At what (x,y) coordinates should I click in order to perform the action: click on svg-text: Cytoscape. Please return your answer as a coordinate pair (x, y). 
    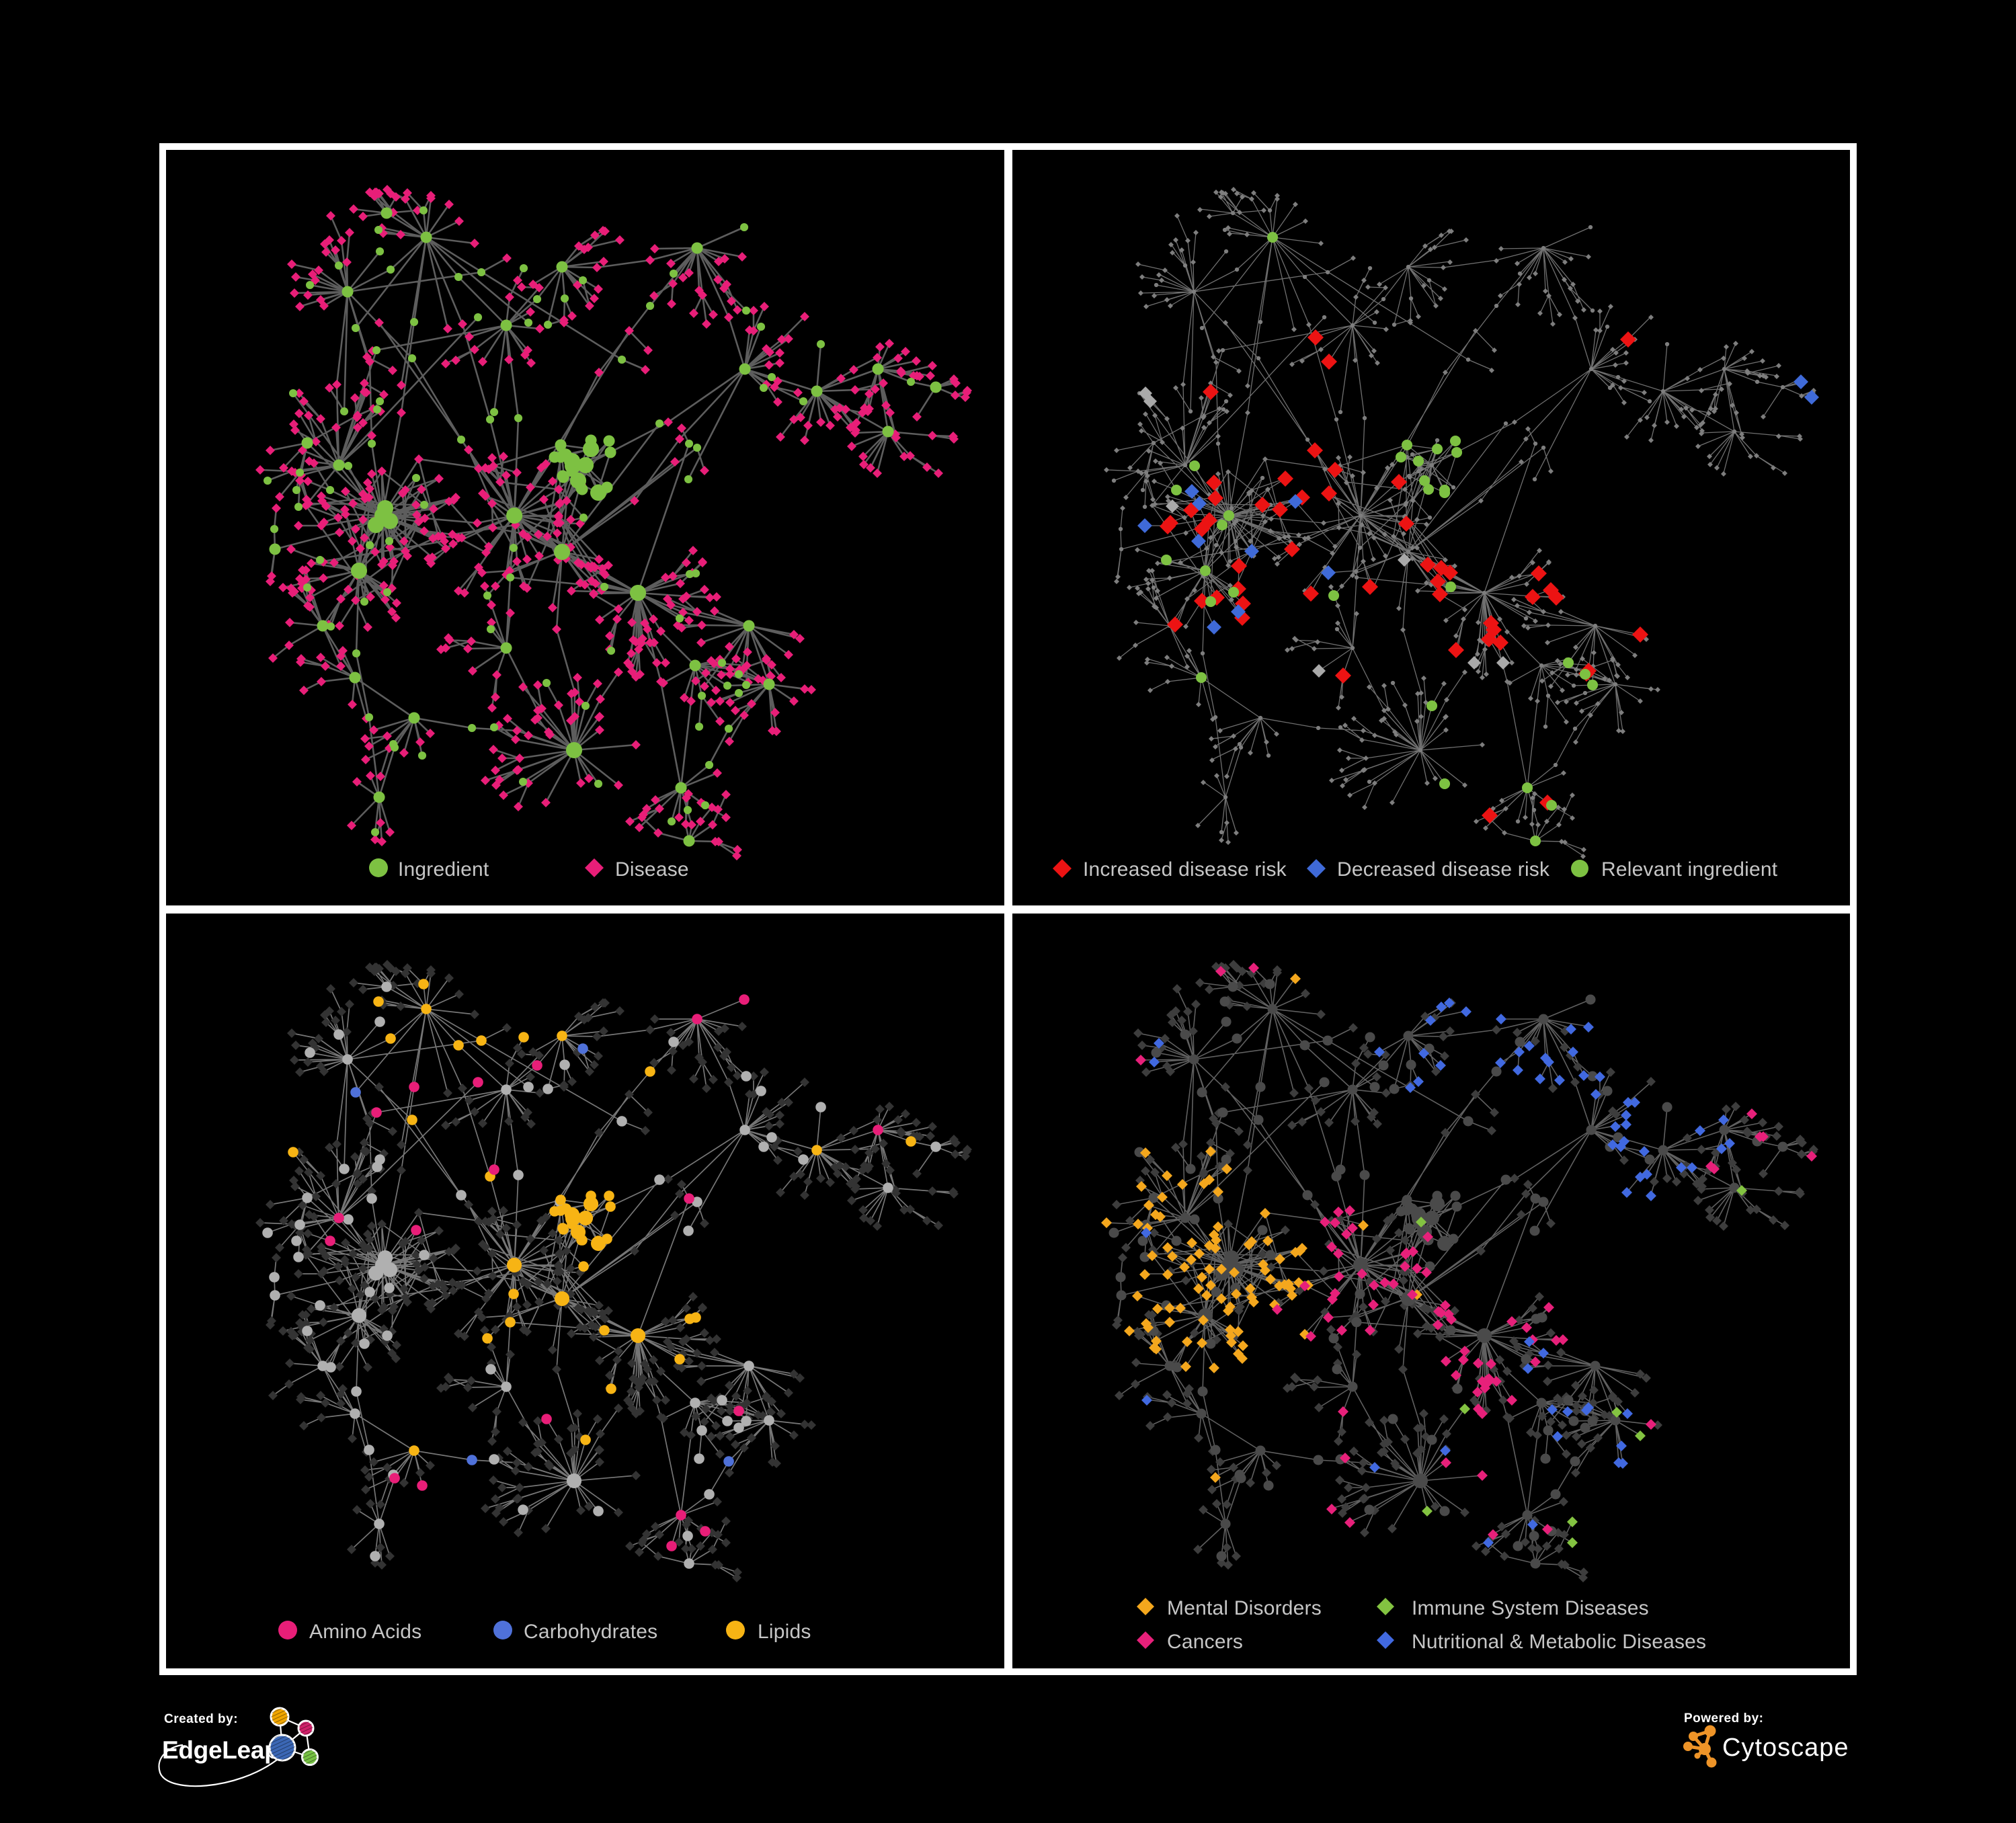
    Looking at the image, I should click on (1785, 1748).